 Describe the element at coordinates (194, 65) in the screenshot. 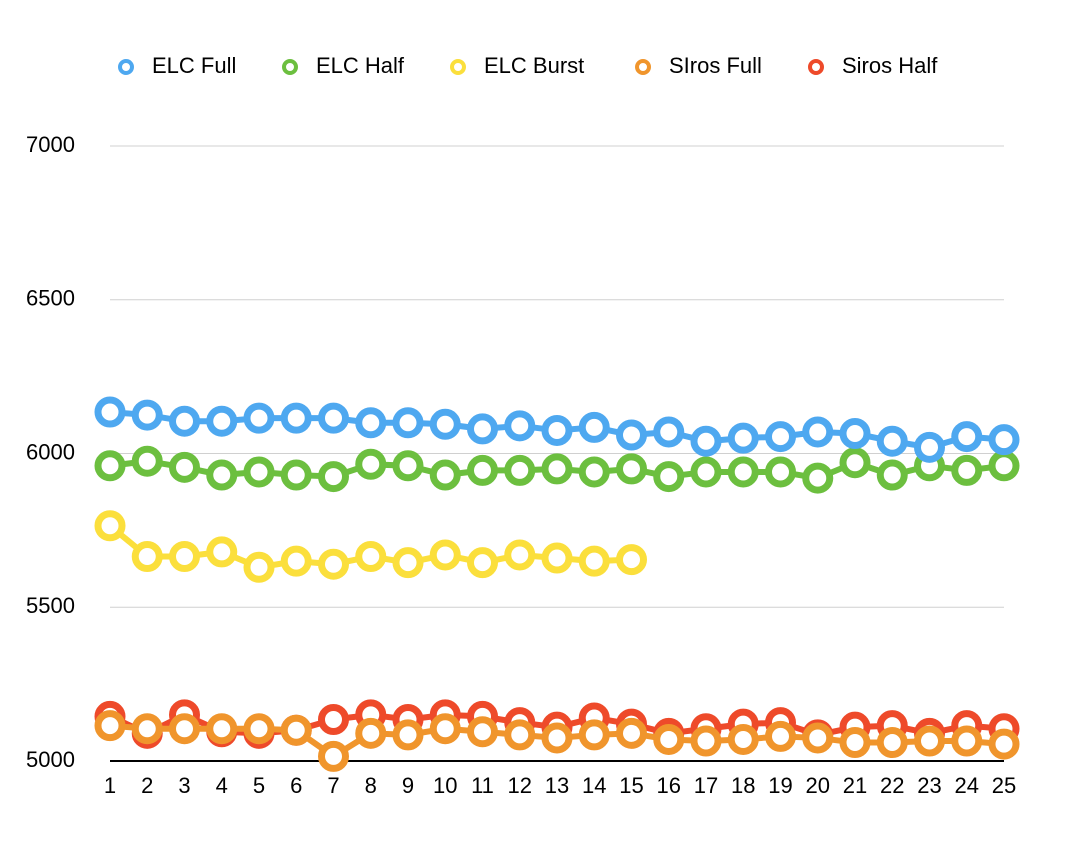

I see `legend-label: ELC Full` at that location.